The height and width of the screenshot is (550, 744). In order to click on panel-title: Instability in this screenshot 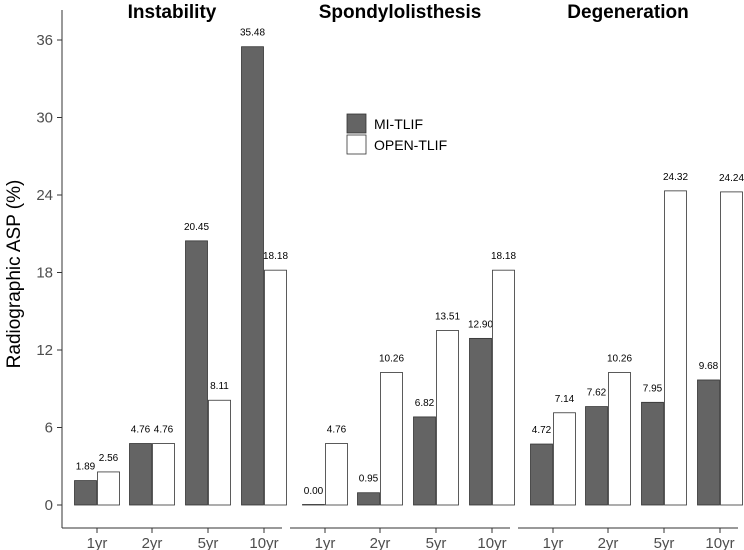, I will do `click(172, 12)`.